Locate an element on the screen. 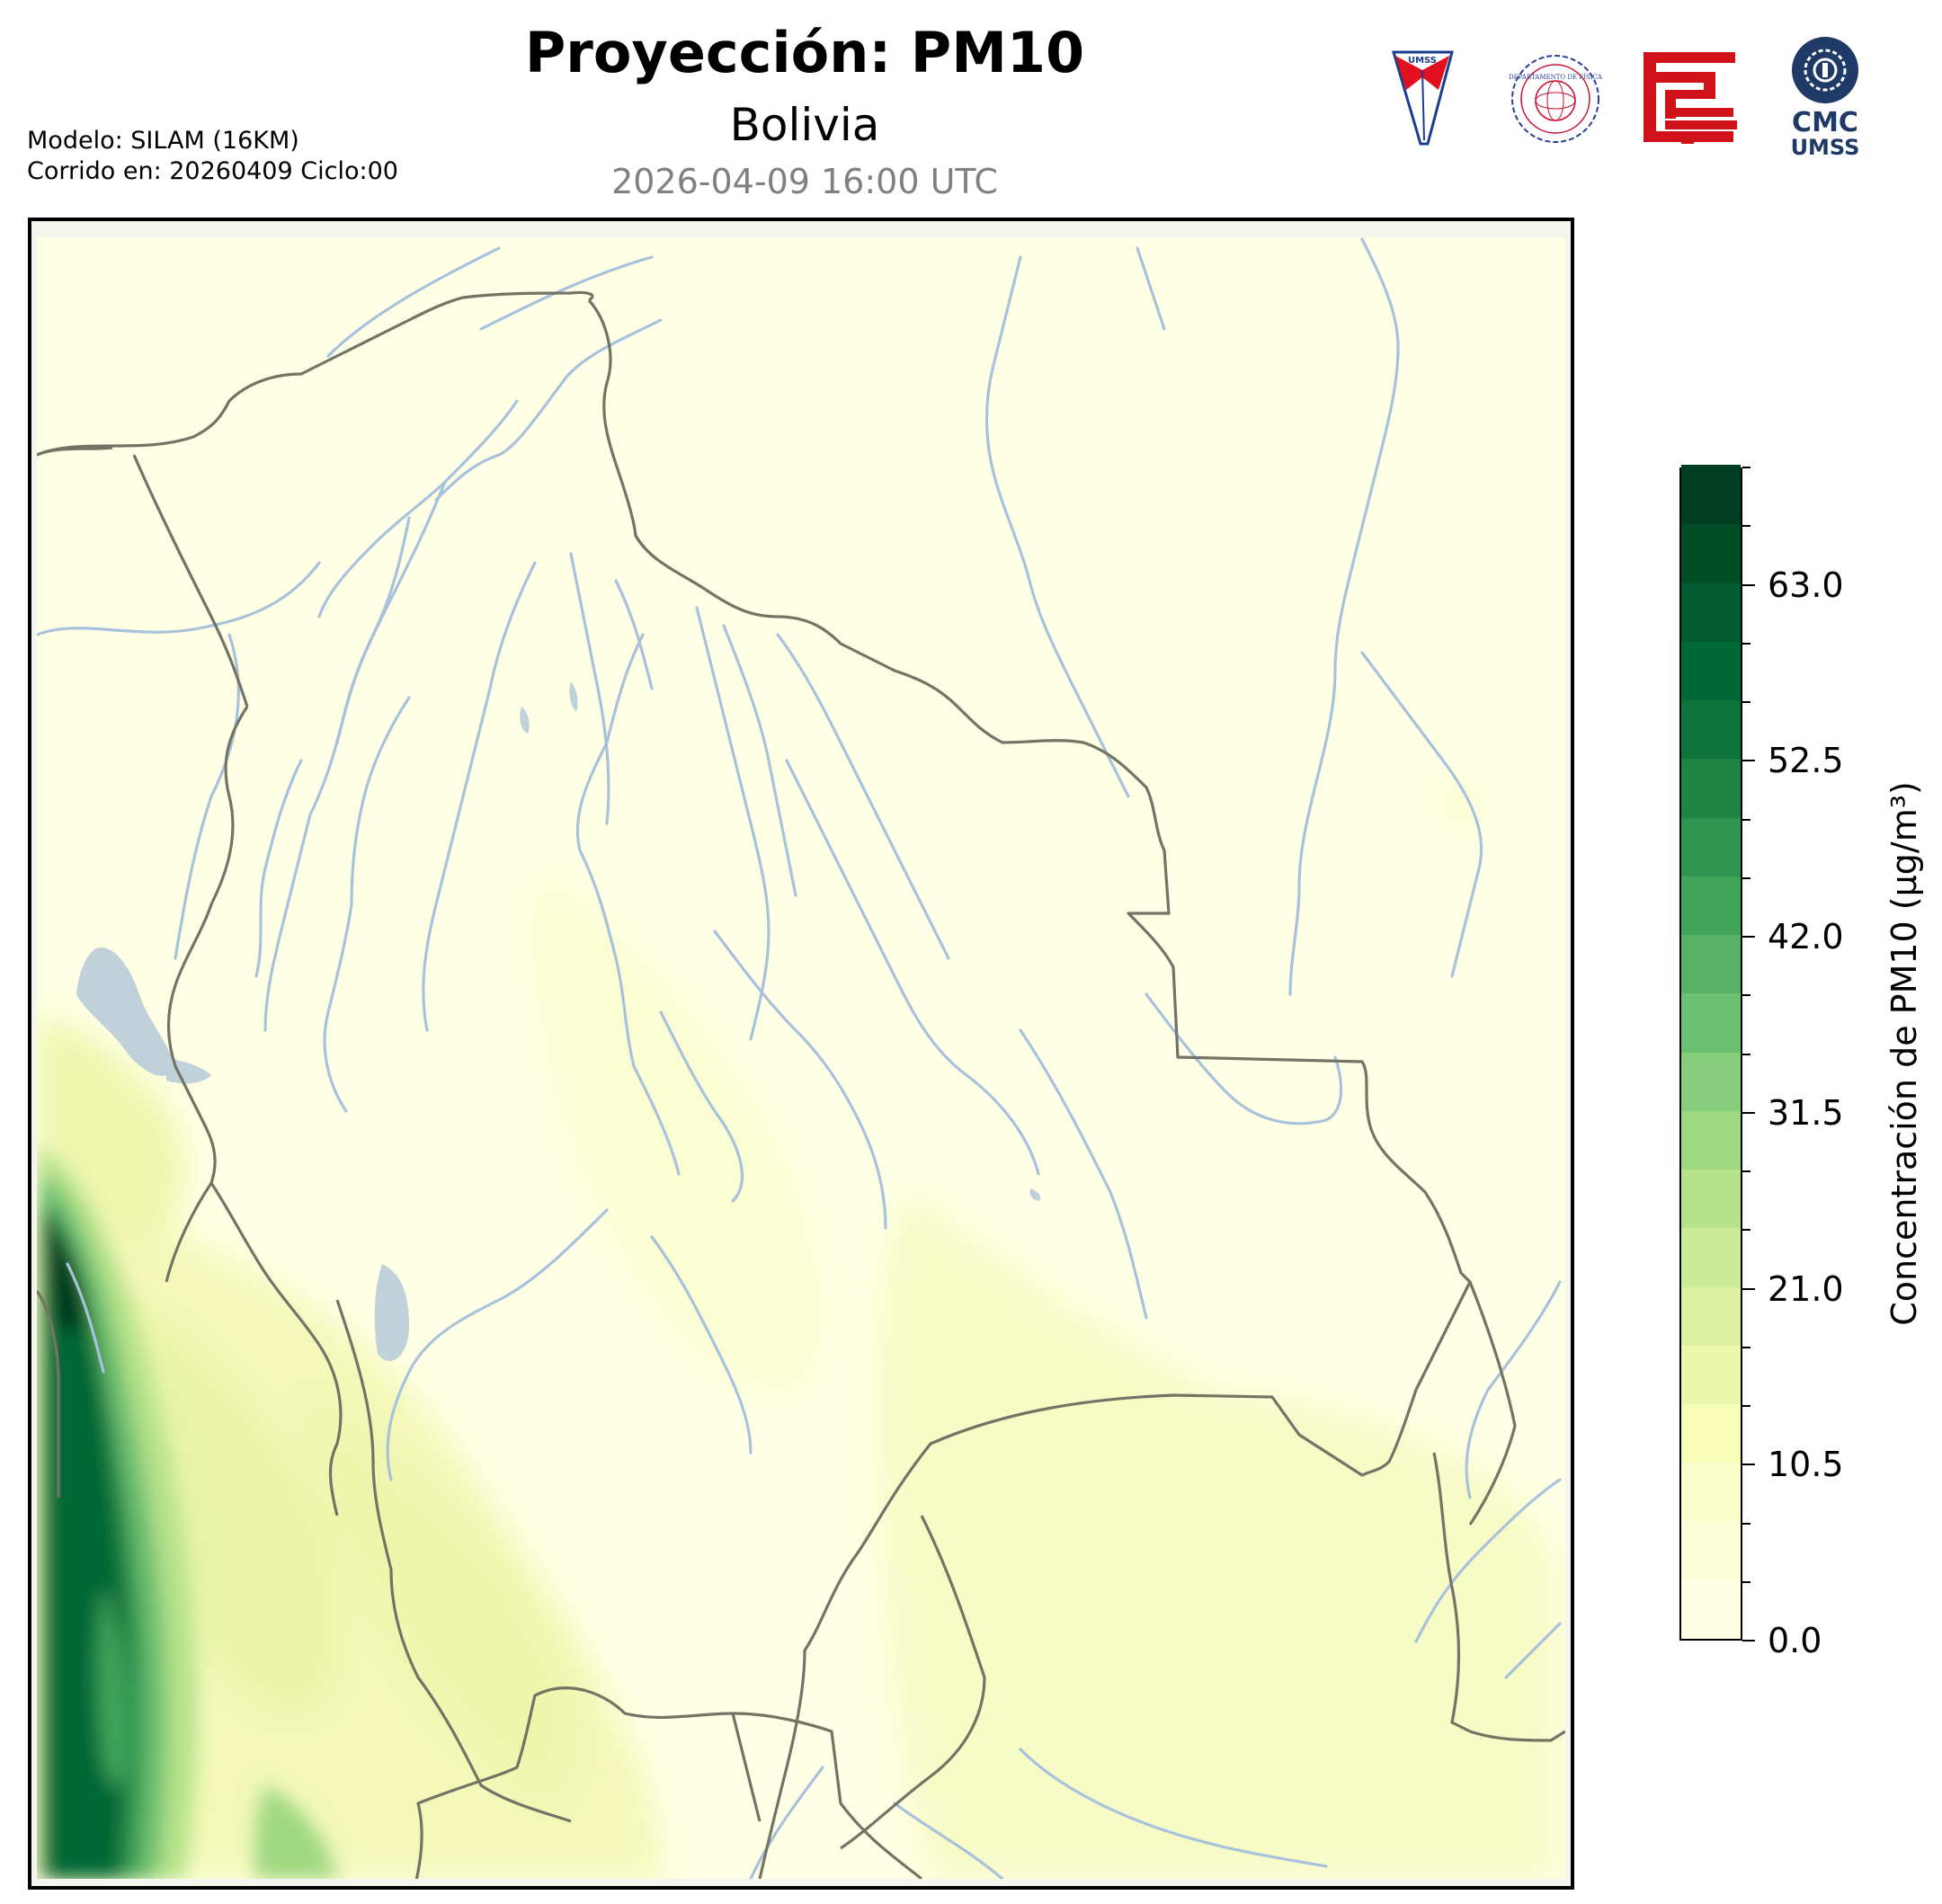 This screenshot has height=1904, width=1942. colorbar is located at coordinates (1710, 1053).